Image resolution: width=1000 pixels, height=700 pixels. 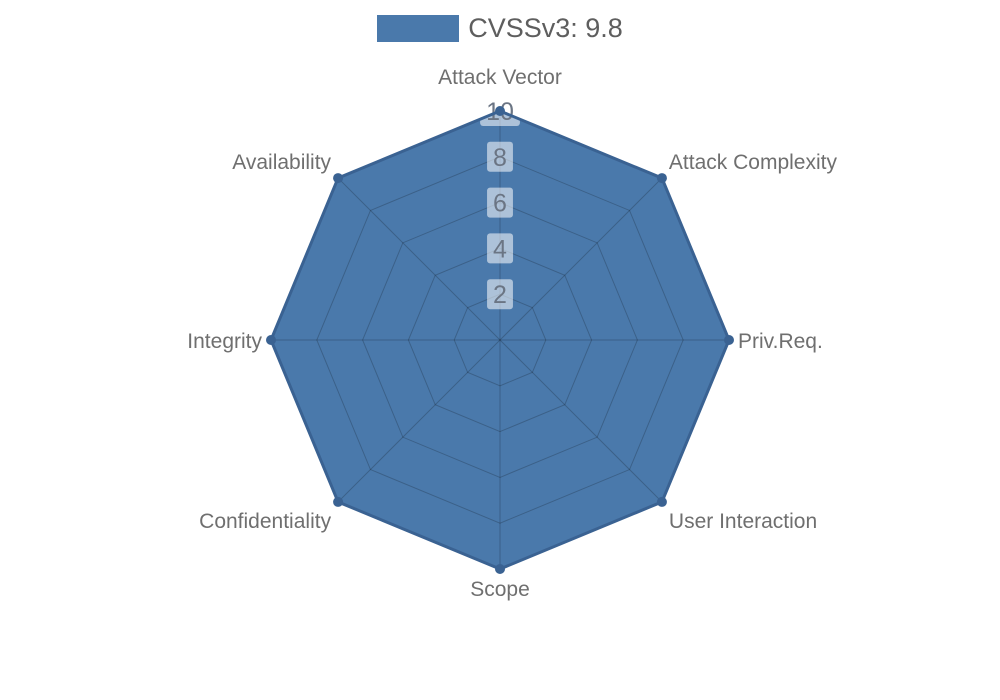 I want to click on axis-label-user-interaction: User Interaction, so click(x=743, y=521).